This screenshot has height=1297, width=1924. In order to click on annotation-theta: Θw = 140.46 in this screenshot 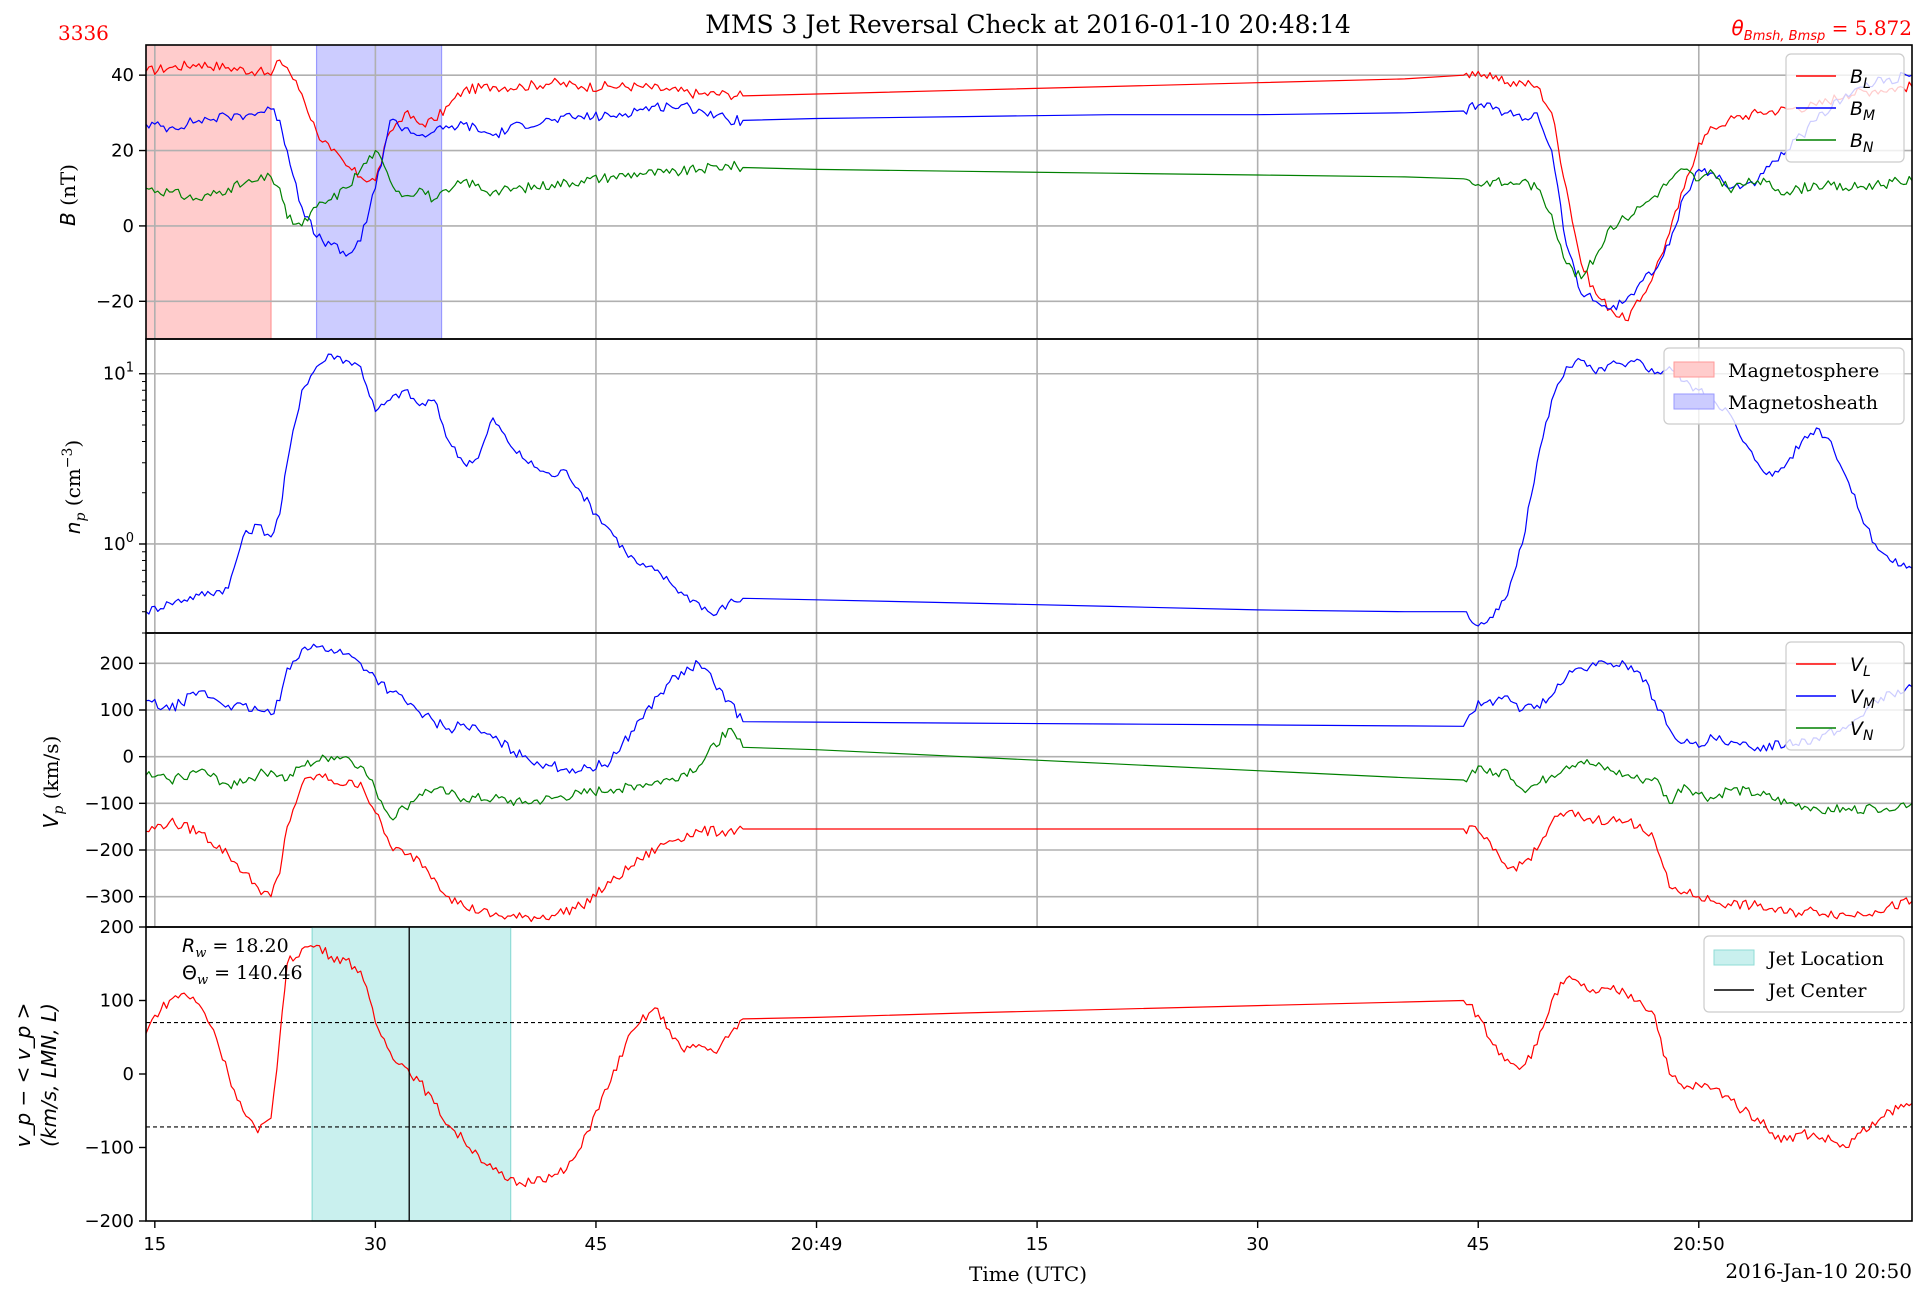, I will do `click(242, 975)`.